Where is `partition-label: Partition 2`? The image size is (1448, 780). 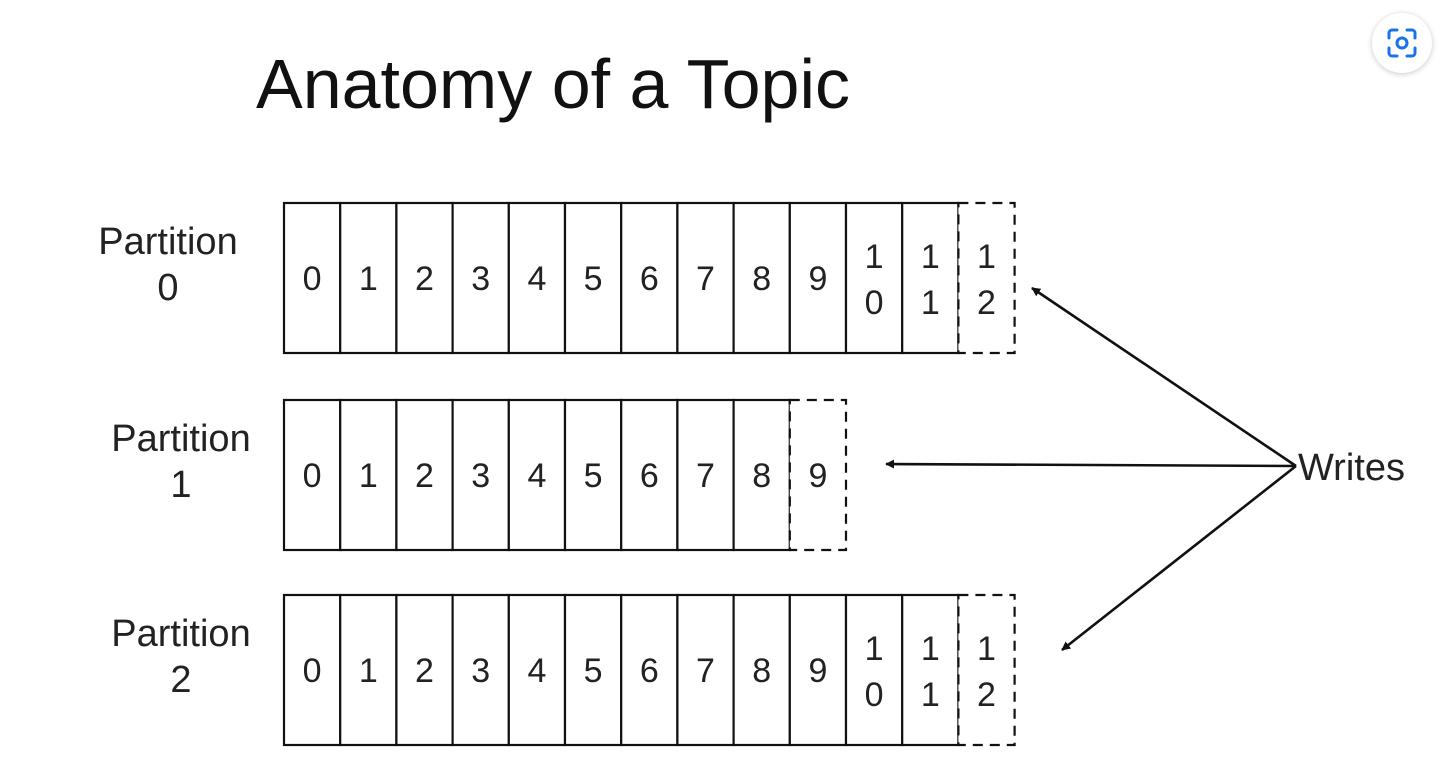
partition-label: Partition 2 is located at coordinates (180, 657).